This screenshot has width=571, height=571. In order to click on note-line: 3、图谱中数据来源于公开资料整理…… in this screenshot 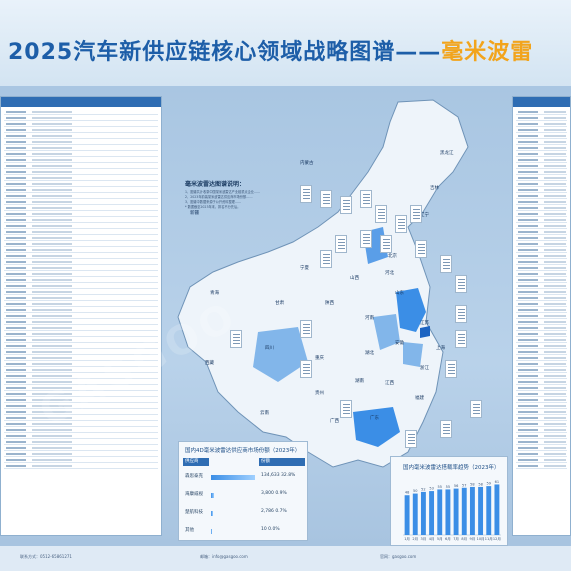, I will do `click(213, 202)`.